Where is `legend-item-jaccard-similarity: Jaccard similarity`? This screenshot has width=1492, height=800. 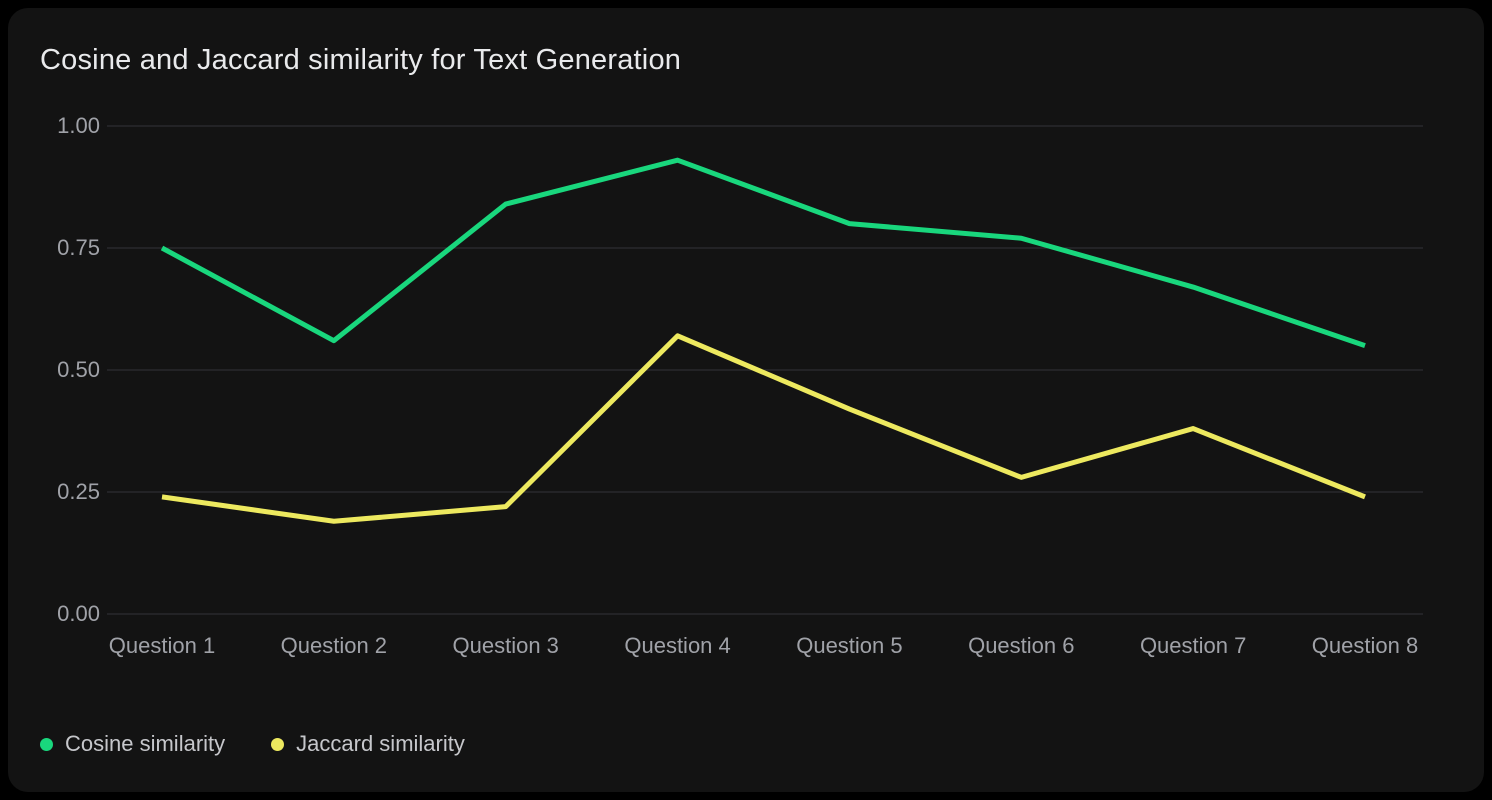 legend-item-jaccard-similarity: Jaccard similarity is located at coordinates (368, 744).